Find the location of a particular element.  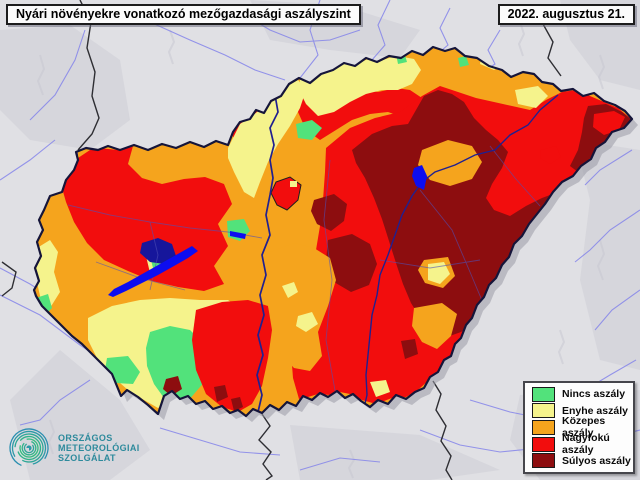

legend-swatch-severe is located at coordinates (543, 461).